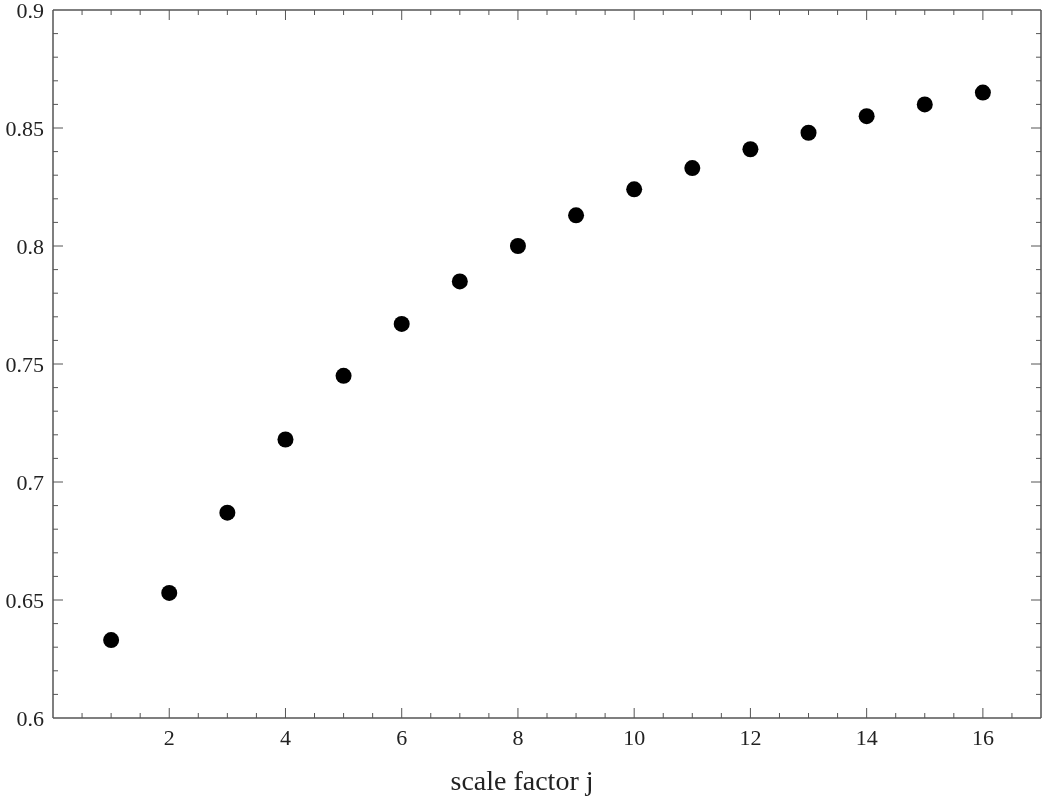 This screenshot has width=1044, height=800. Describe the element at coordinates (24, 364) in the screenshot. I see `y-tick-label: 0.75` at that location.